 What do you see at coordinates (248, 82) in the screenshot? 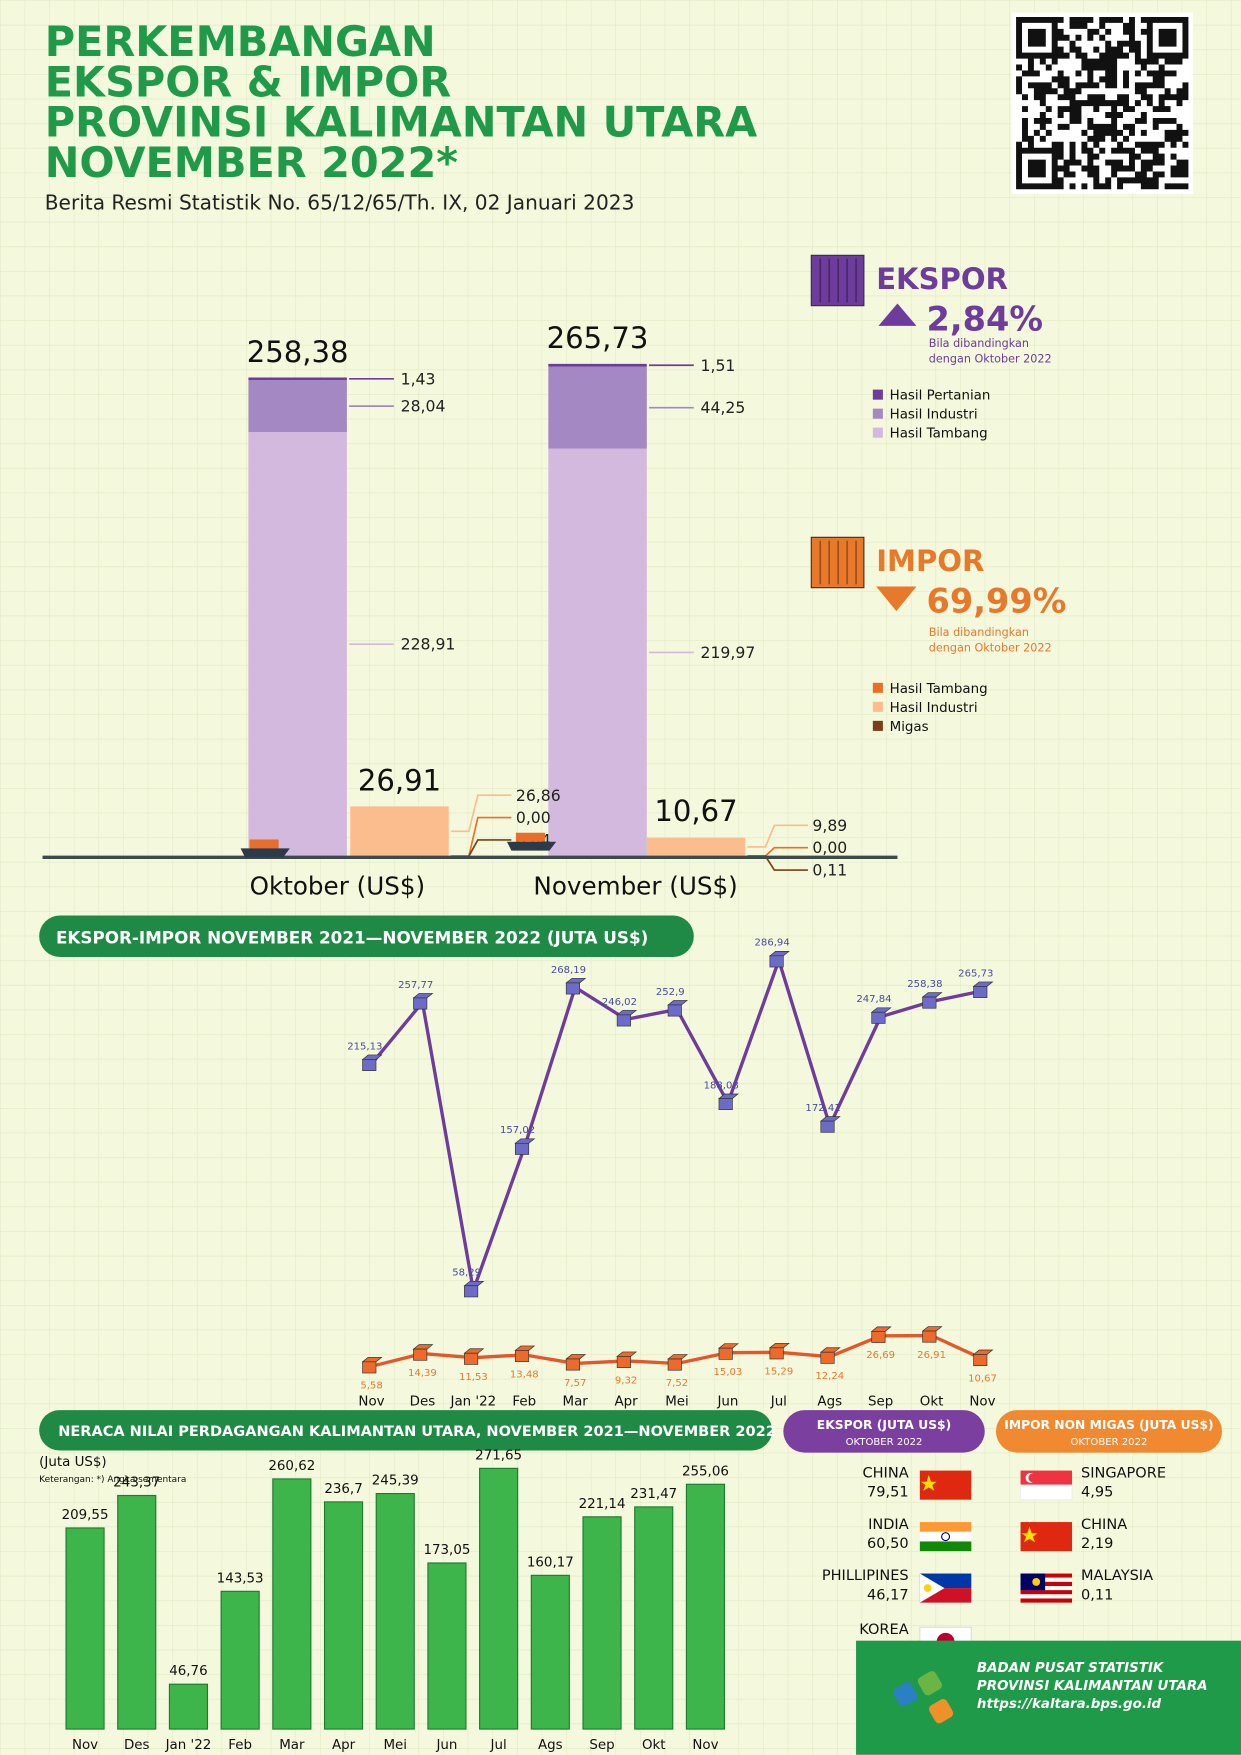
I see `title-line: EKSPOR & IMPOR` at bounding box center [248, 82].